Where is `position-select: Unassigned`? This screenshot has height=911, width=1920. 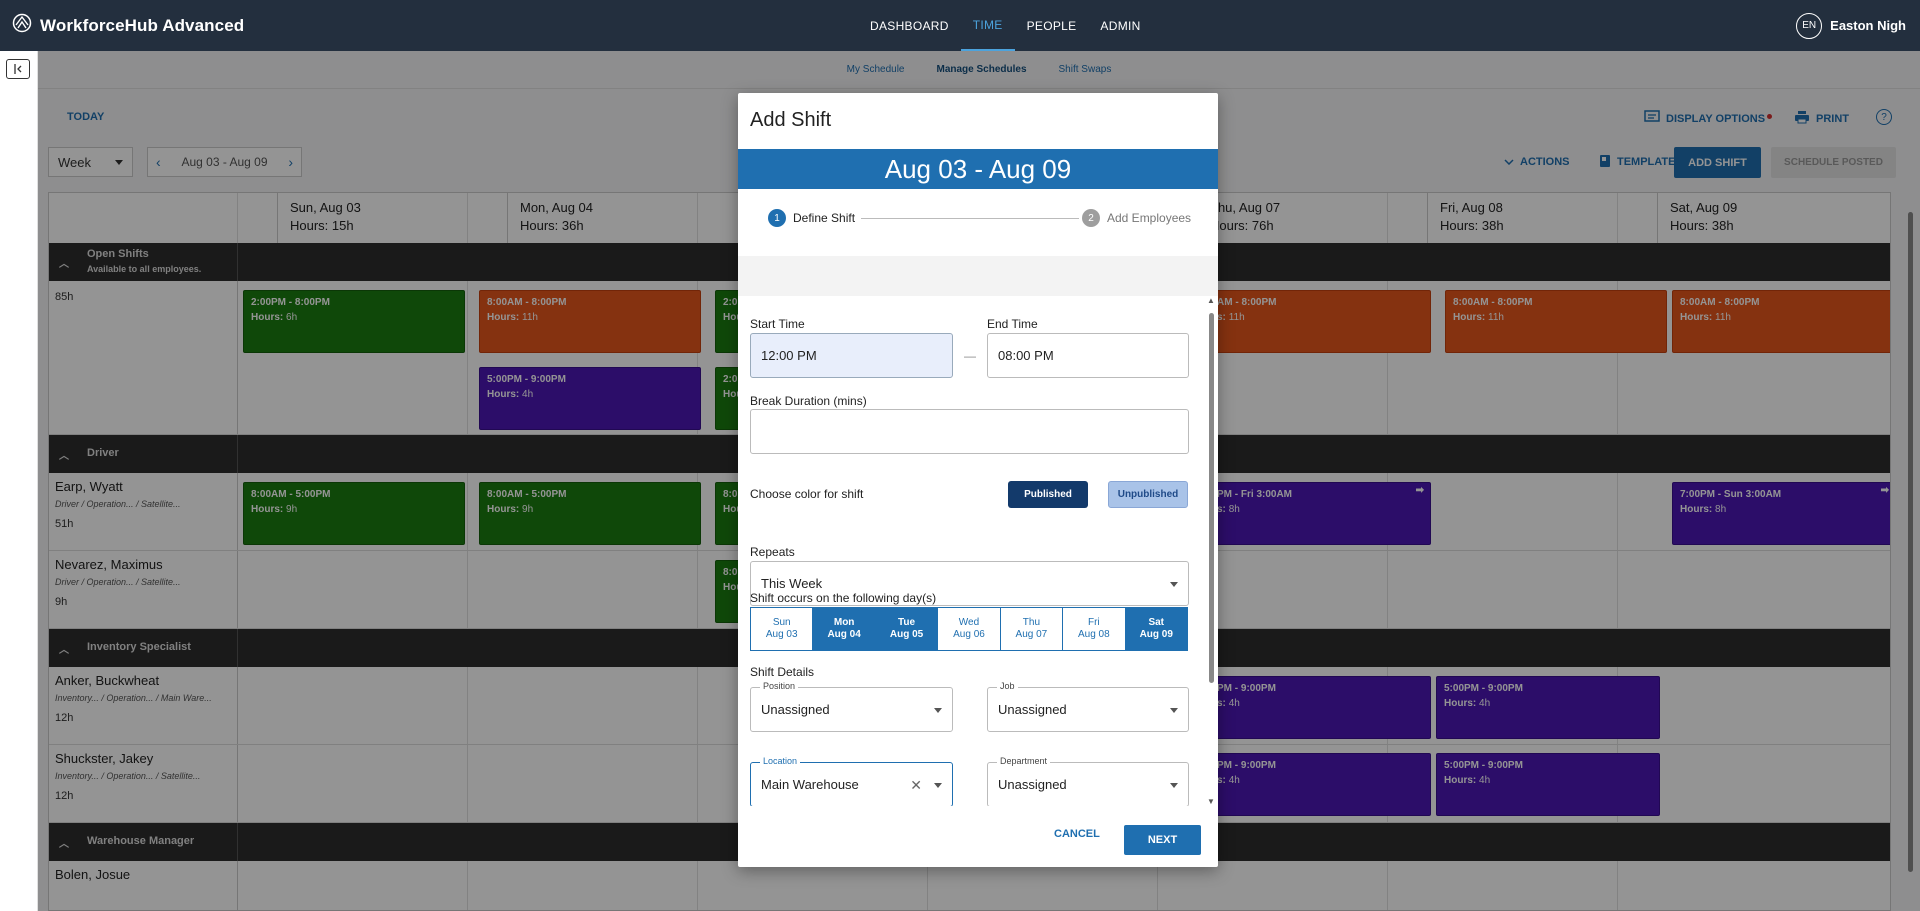 position-select: Unassigned is located at coordinates (851, 709).